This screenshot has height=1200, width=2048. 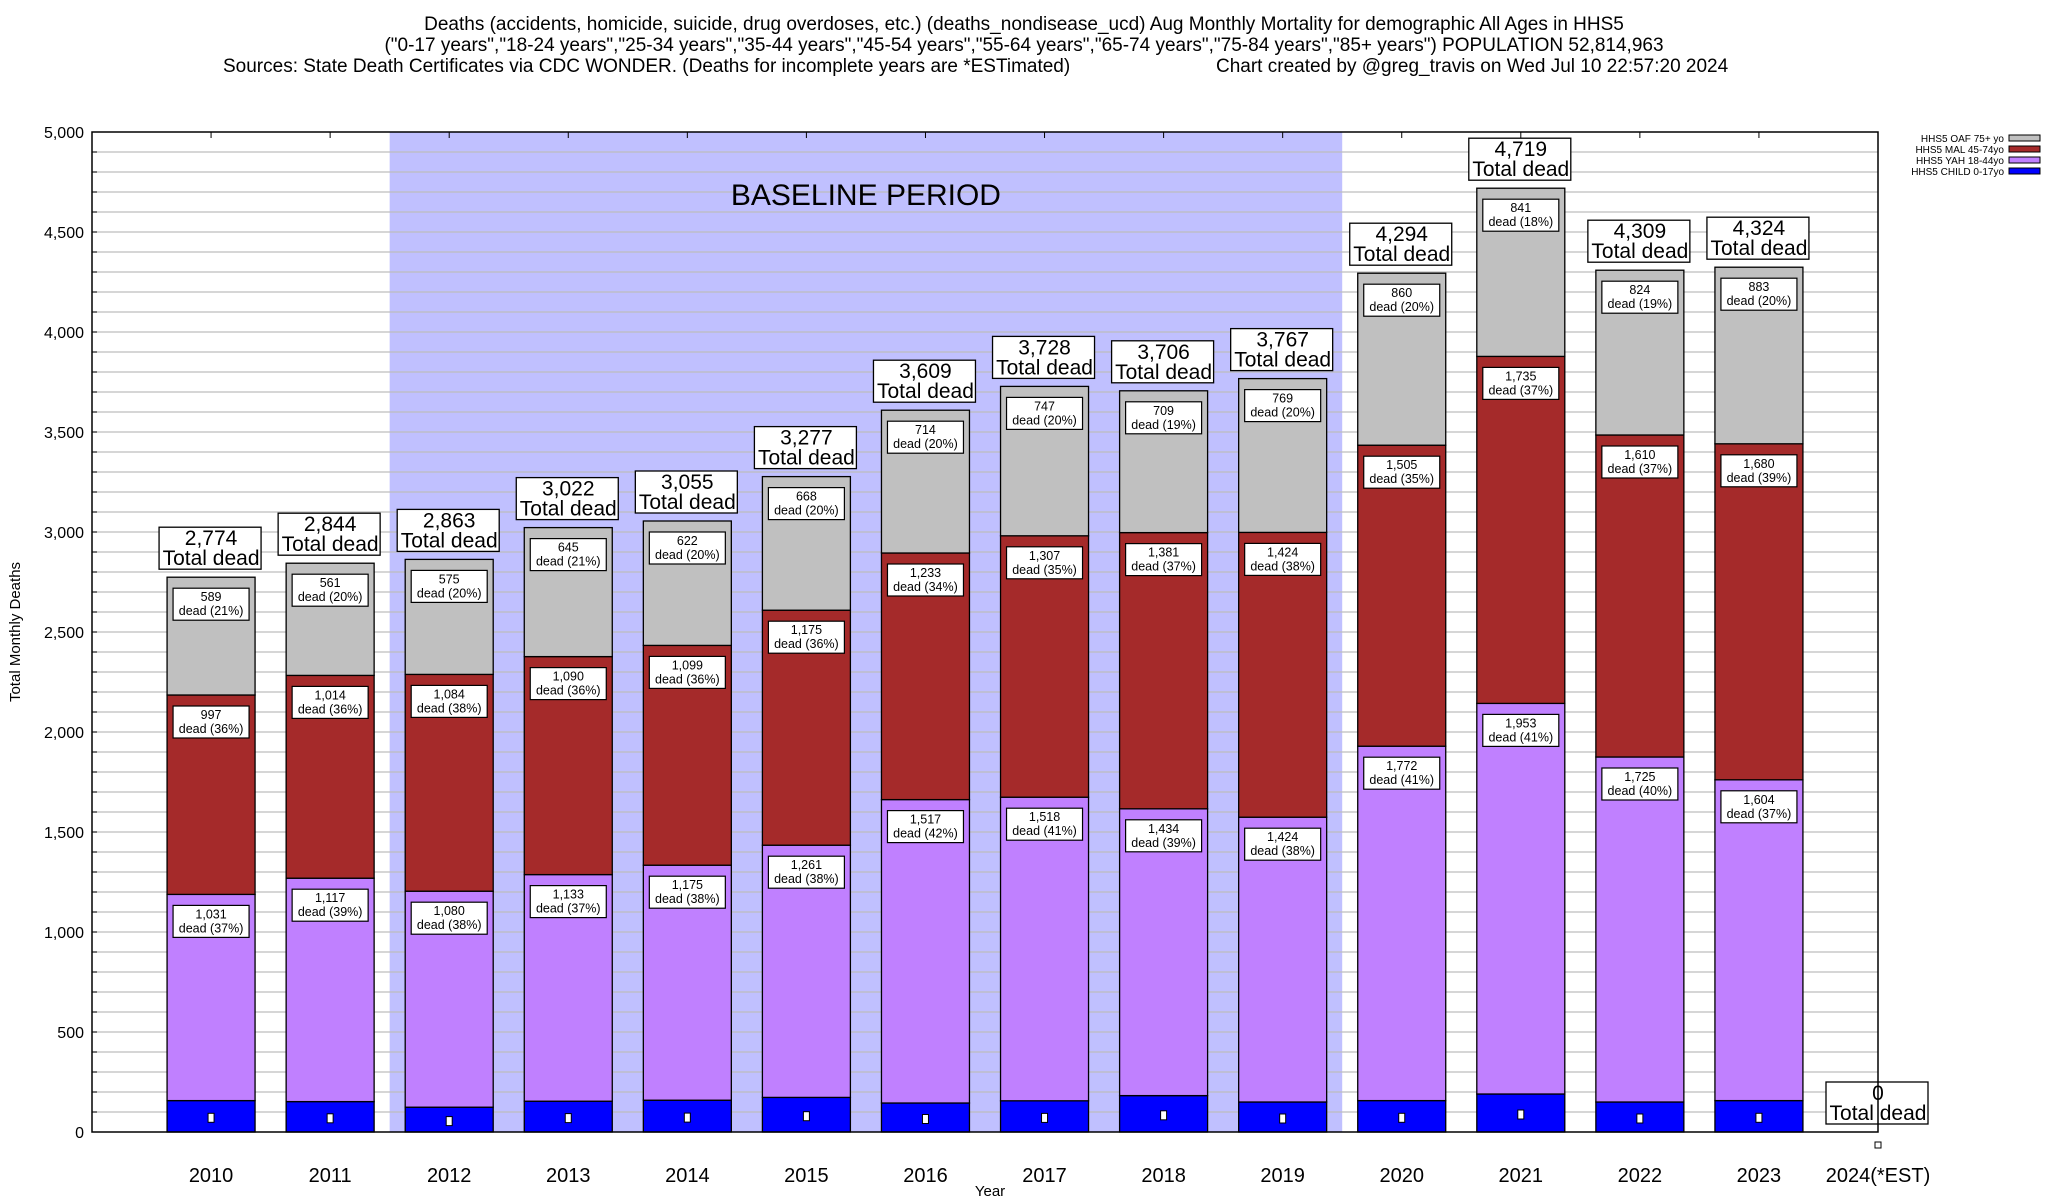 I want to click on total-value-label: 2,863, so click(x=449, y=520).